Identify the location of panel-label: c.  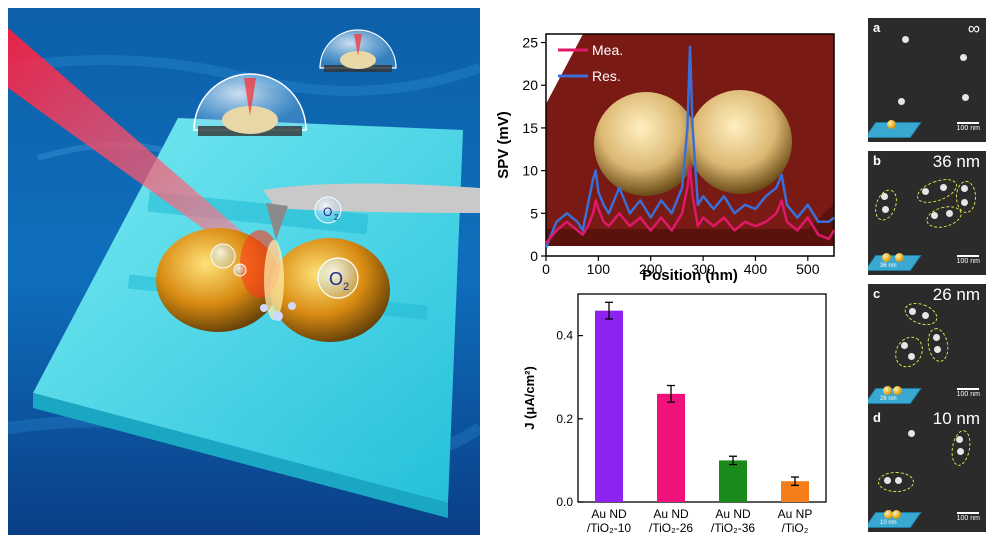
(877, 293).